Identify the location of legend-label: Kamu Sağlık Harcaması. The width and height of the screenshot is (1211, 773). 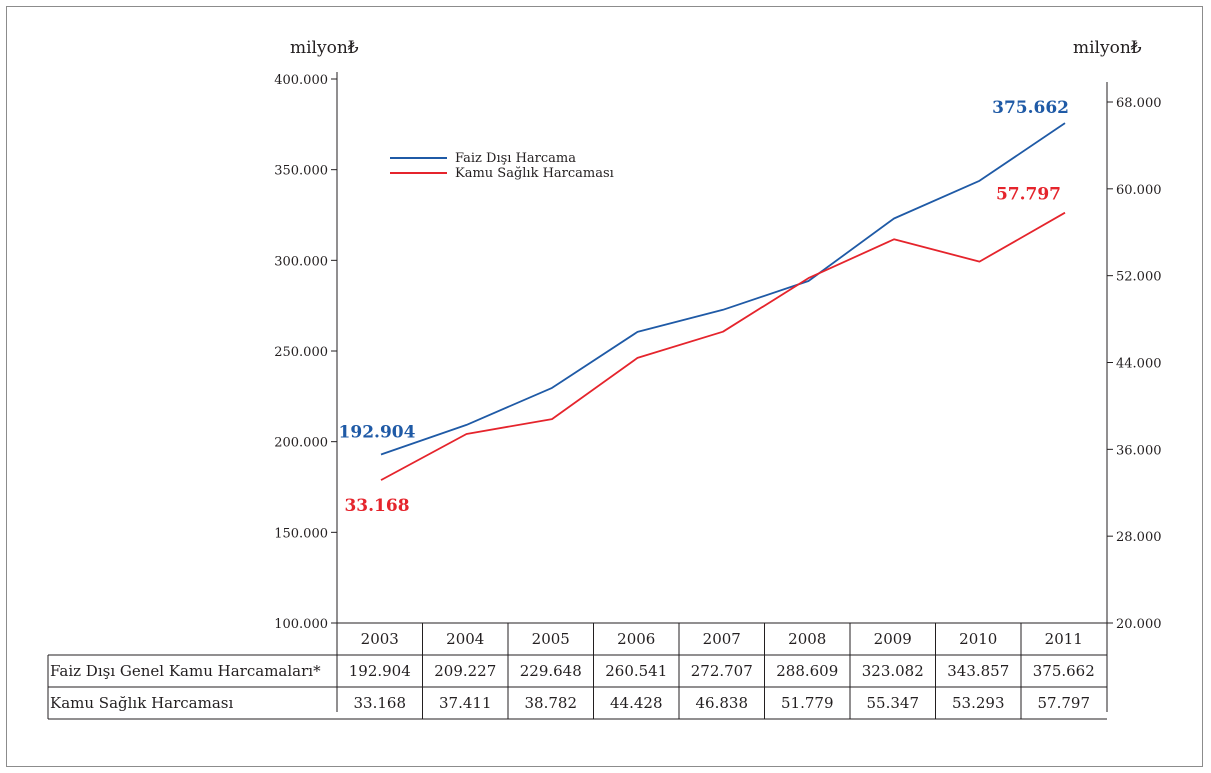
(534, 173).